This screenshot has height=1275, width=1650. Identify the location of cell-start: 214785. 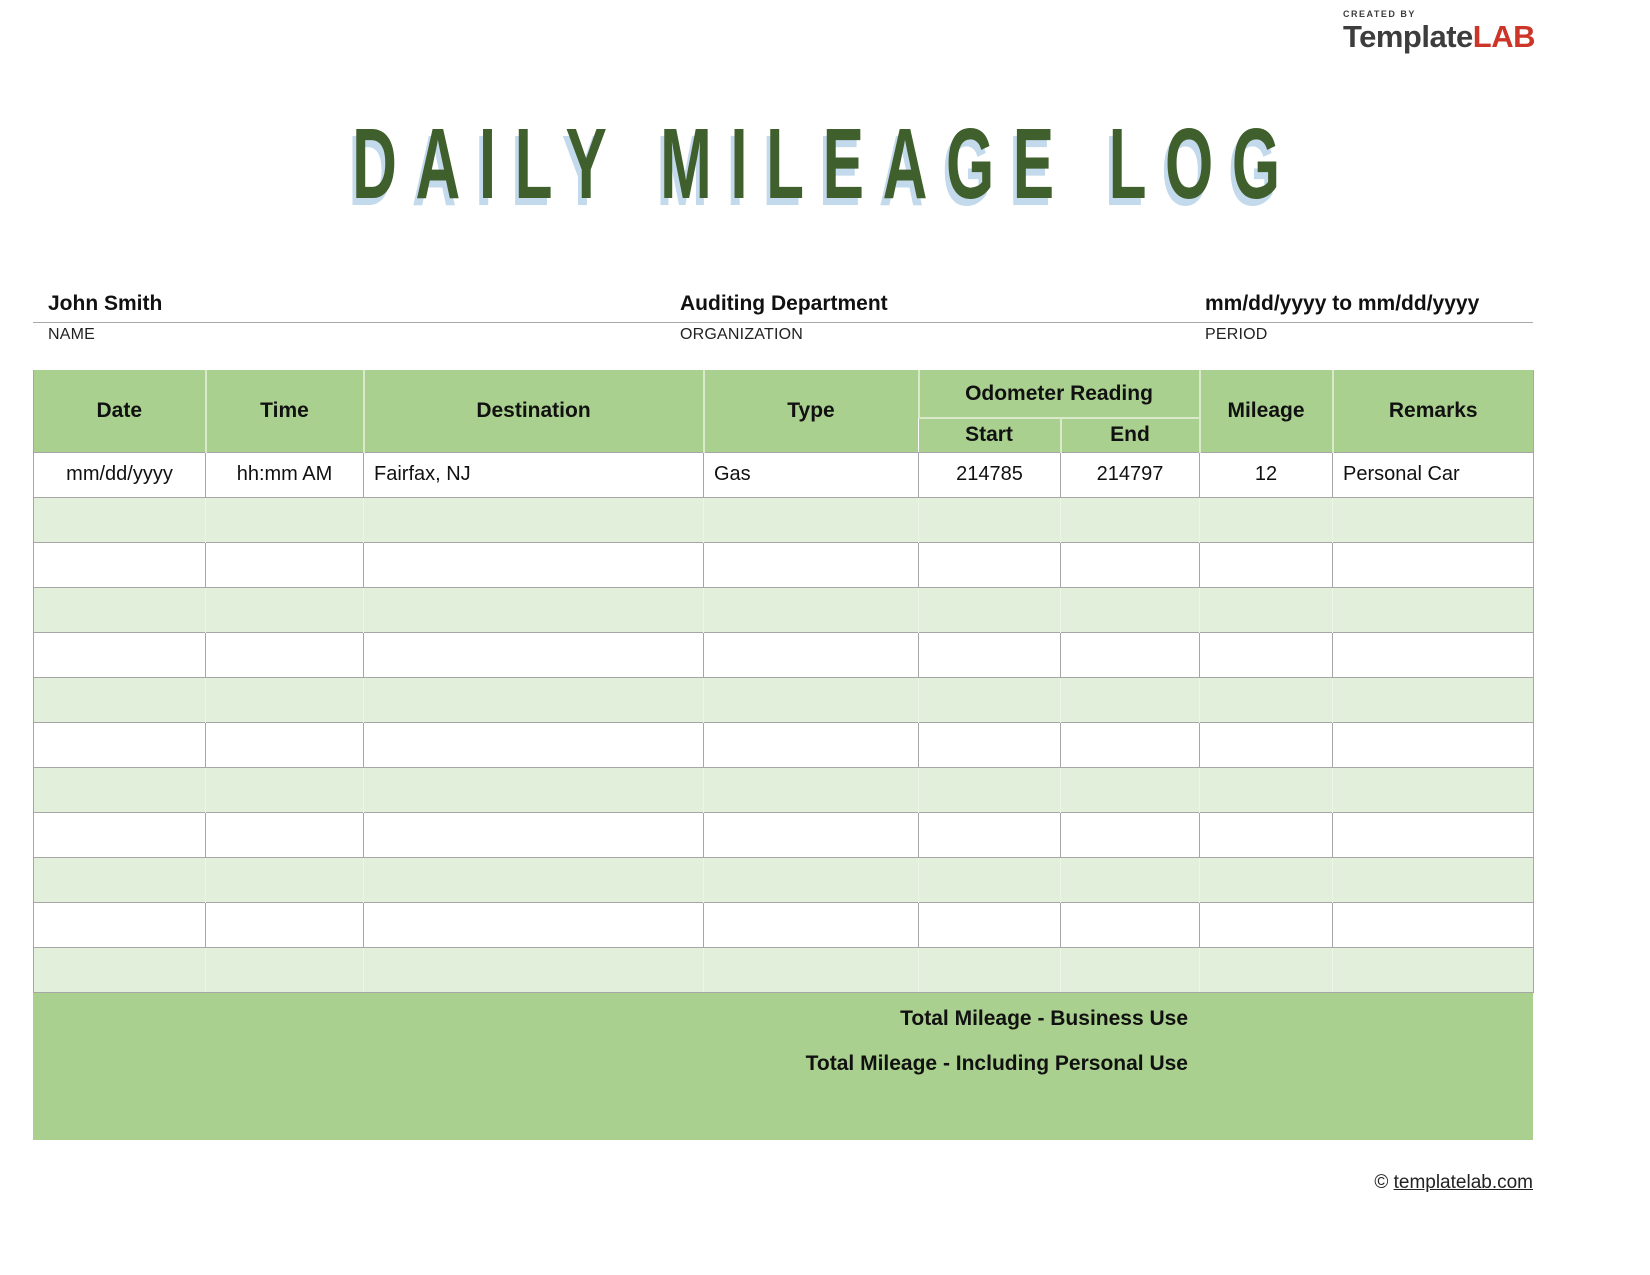
(989, 474).